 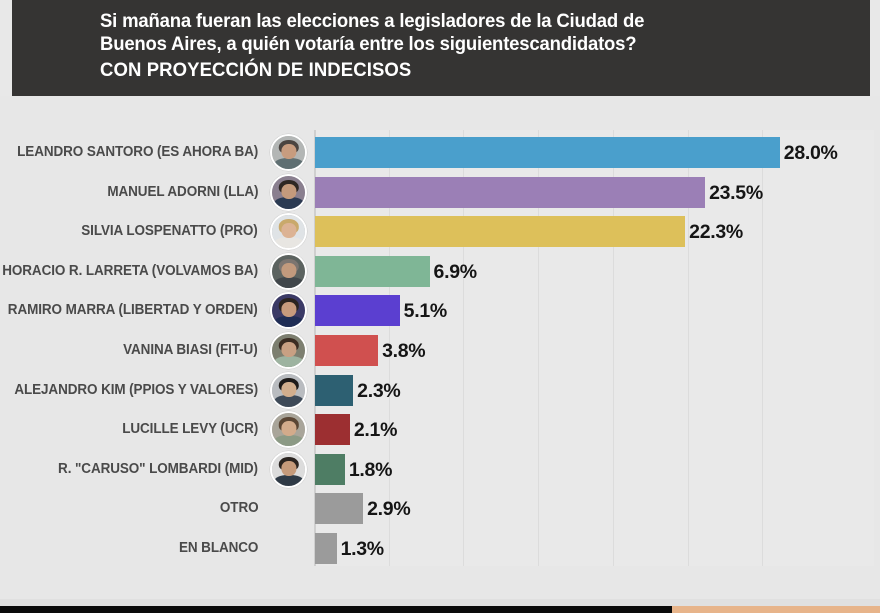 What do you see at coordinates (256, 70) in the screenshot?
I see `page-subtitle: CON PROYECCIÓN DE INDECISOS` at bounding box center [256, 70].